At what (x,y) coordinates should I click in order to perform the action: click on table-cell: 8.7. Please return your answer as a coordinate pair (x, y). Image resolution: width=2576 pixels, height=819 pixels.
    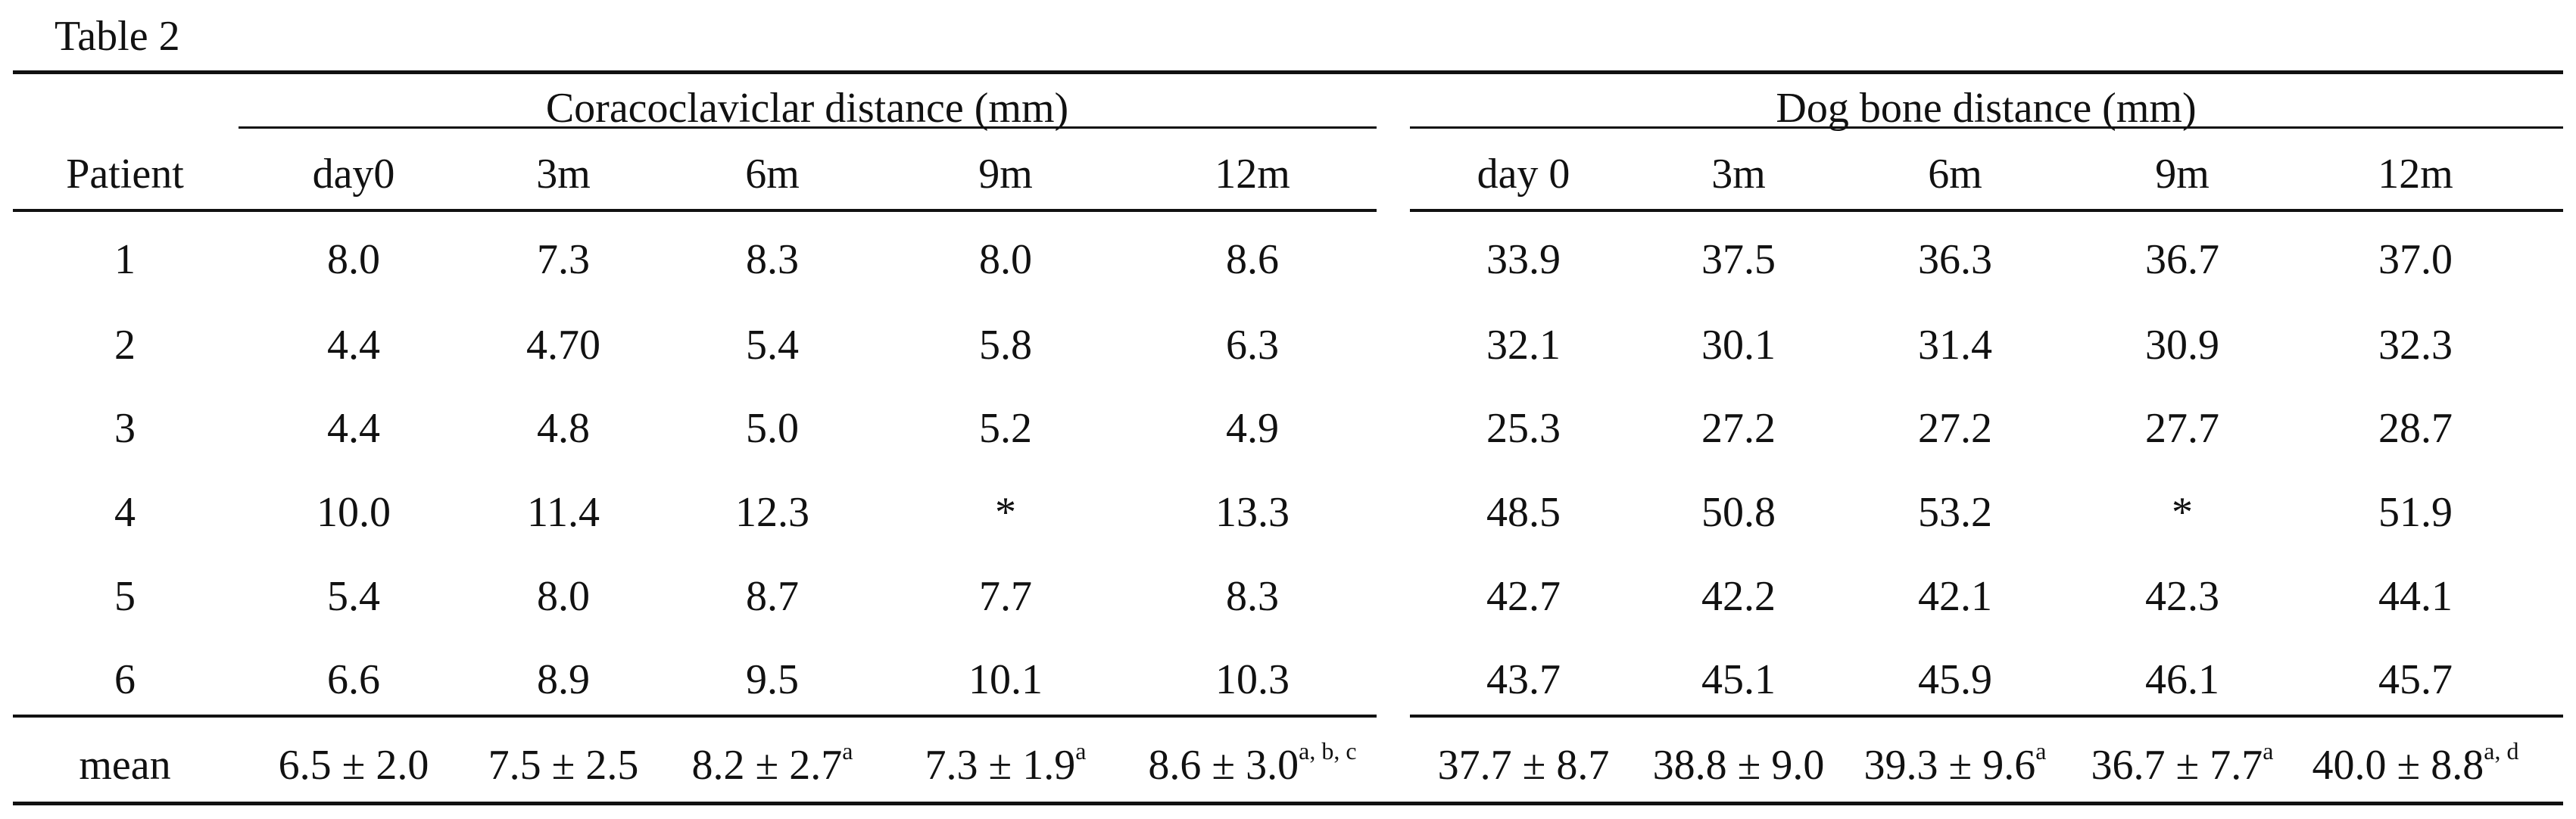
    Looking at the image, I should click on (772, 596).